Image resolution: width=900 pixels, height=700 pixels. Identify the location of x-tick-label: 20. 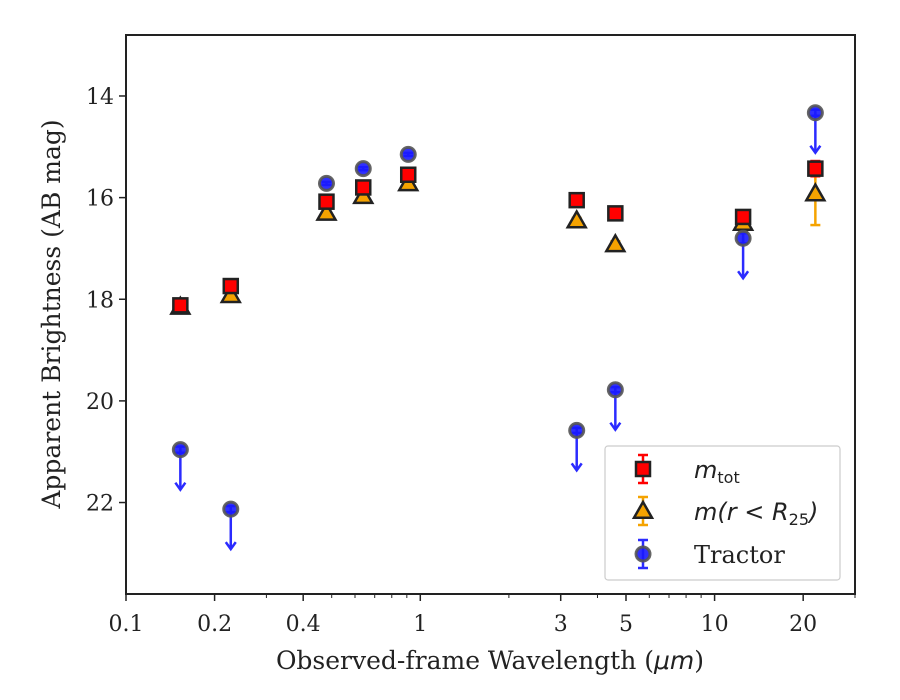
(803, 624).